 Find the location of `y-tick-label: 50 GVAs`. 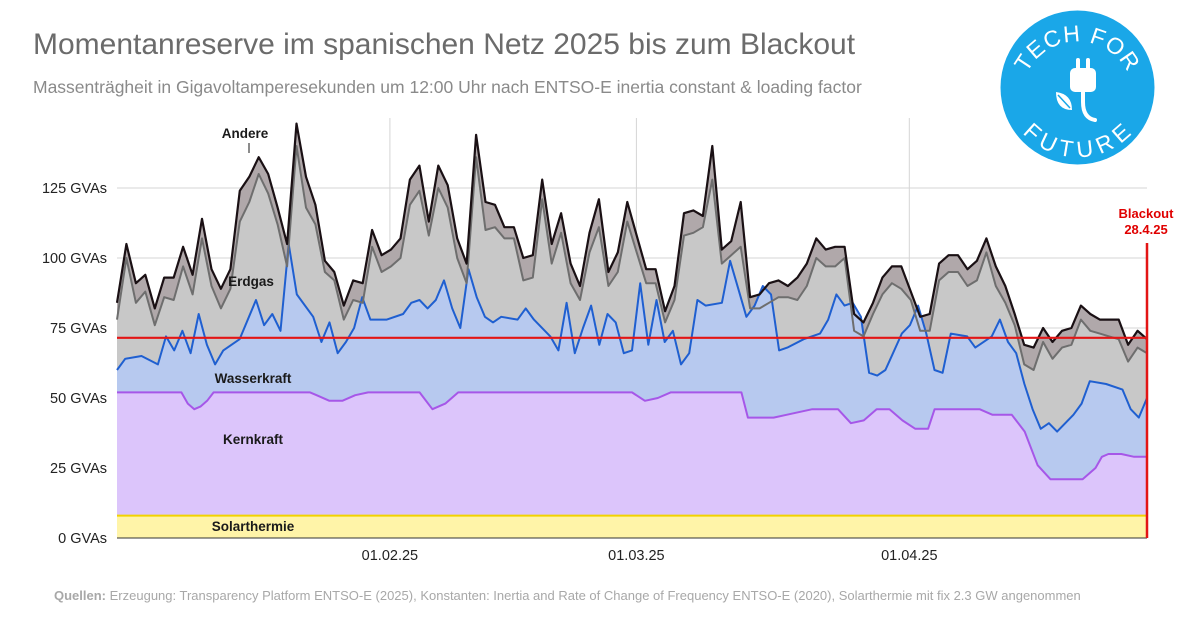

y-tick-label: 50 GVAs is located at coordinates (78, 399).